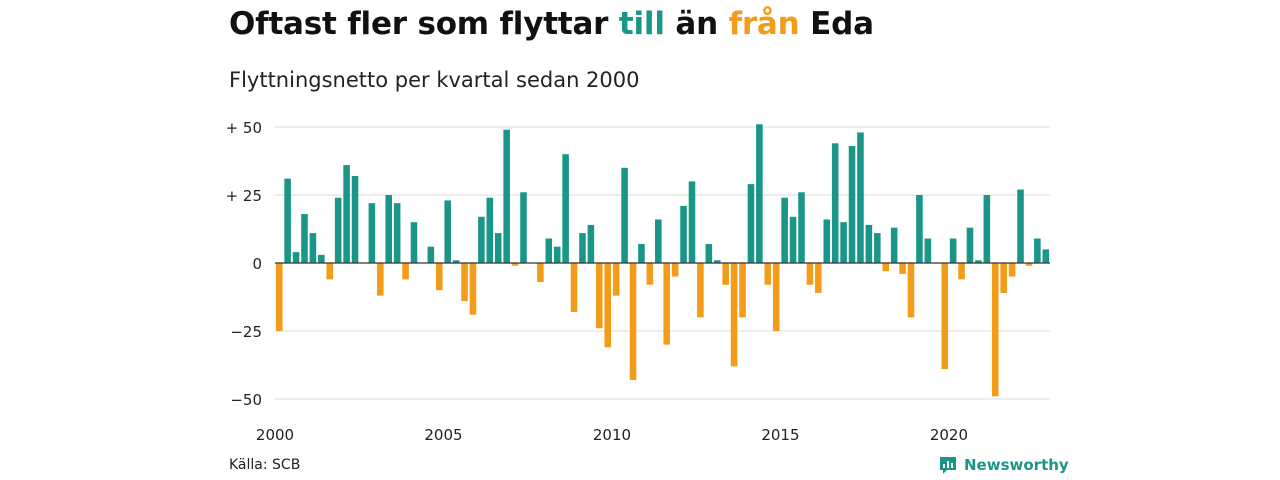 Image resolution: width=1280 pixels, height=480 pixels. Describe the element at coordinates (246, 332) in the screenshot. I see `y-tick-label: −25` at that location.